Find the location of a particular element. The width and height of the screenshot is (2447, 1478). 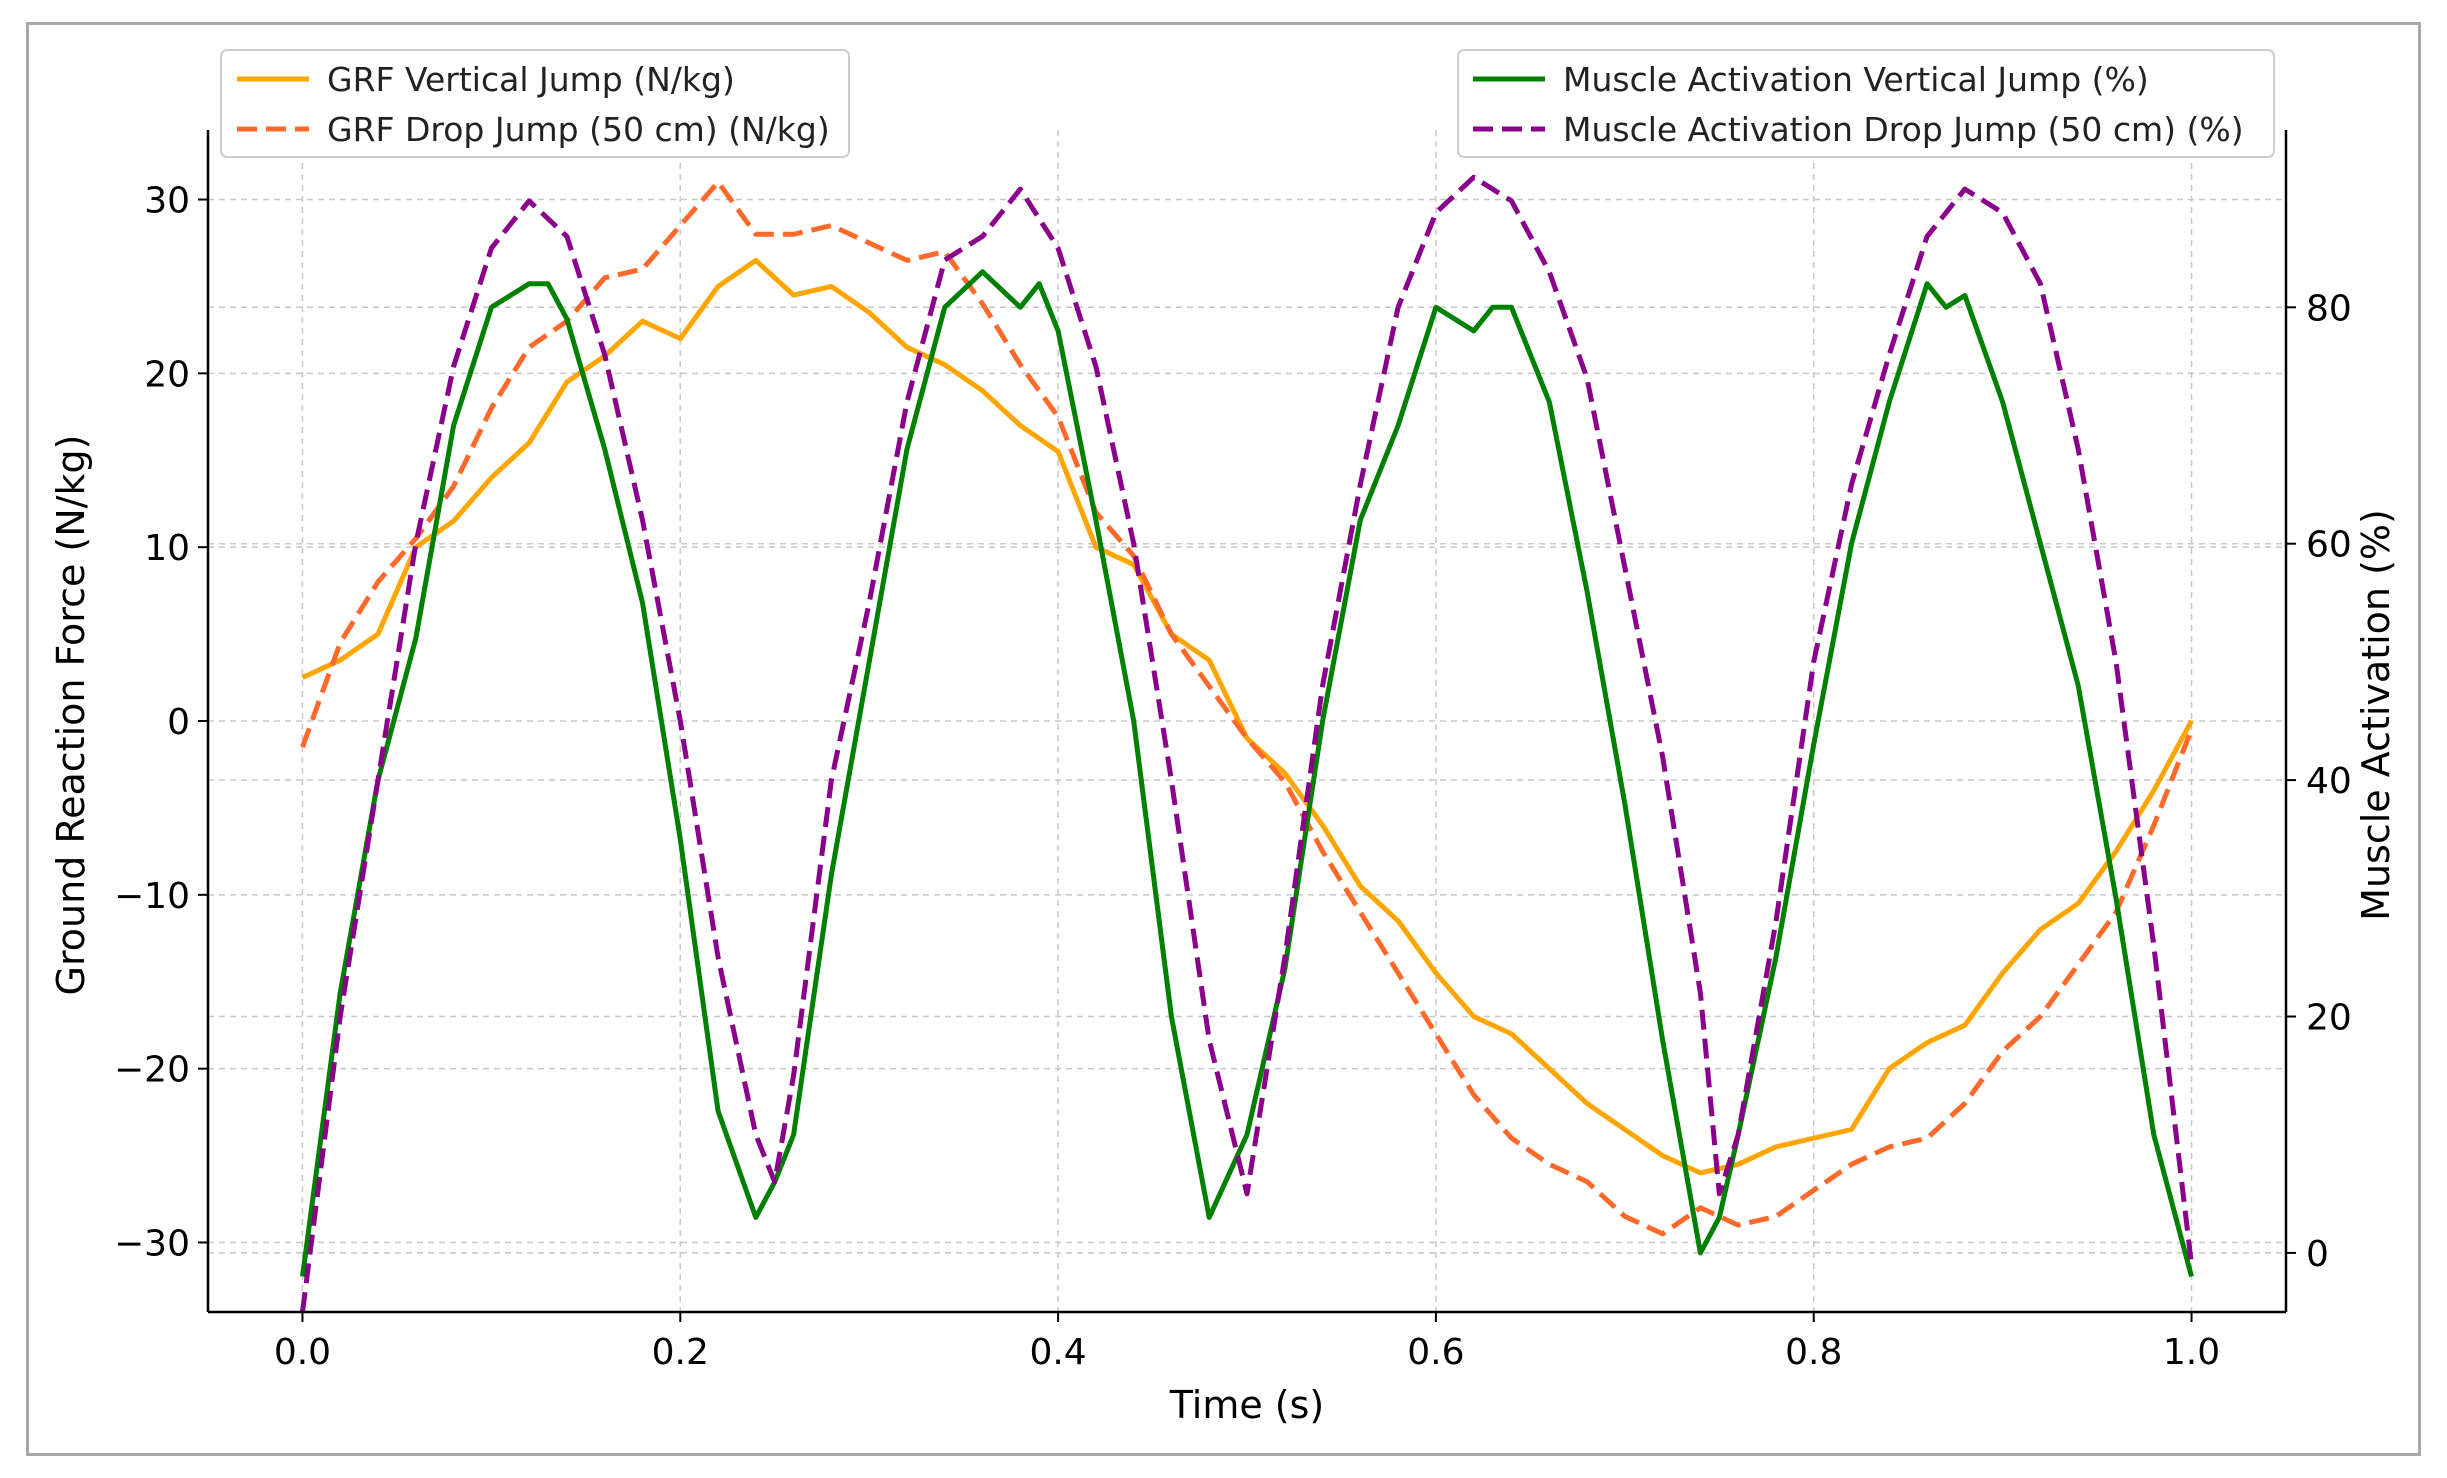

legend-left-box is located at coordinates (535, 103).